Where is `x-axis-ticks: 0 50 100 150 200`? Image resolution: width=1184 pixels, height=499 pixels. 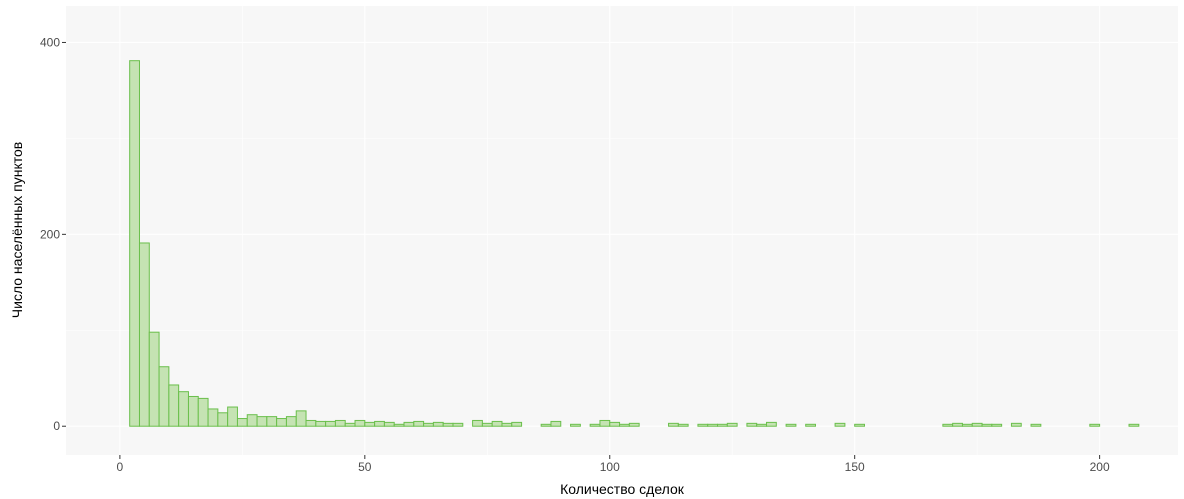 x-axis-ticks: 0 50 100 150 200 is located at coordinates (613, 464).